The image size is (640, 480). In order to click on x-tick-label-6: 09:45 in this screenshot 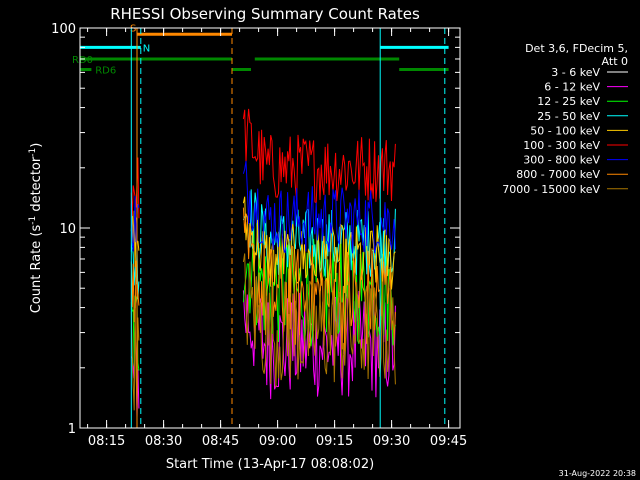, I will do `click(448, 441)`.